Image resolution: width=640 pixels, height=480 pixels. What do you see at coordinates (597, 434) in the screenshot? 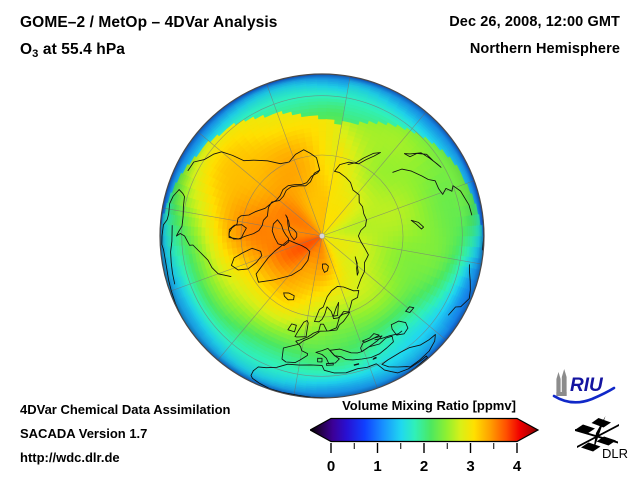
I see `dlr-mark-icon` at bounding box center [597, 434].